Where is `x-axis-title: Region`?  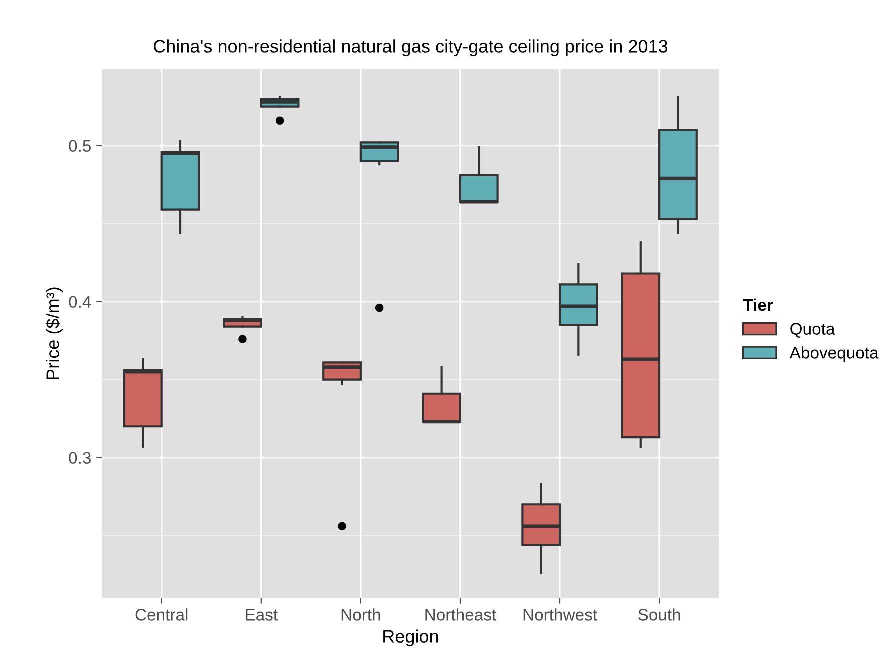 x-axis-title: Region is located at coordinates (411, 638).